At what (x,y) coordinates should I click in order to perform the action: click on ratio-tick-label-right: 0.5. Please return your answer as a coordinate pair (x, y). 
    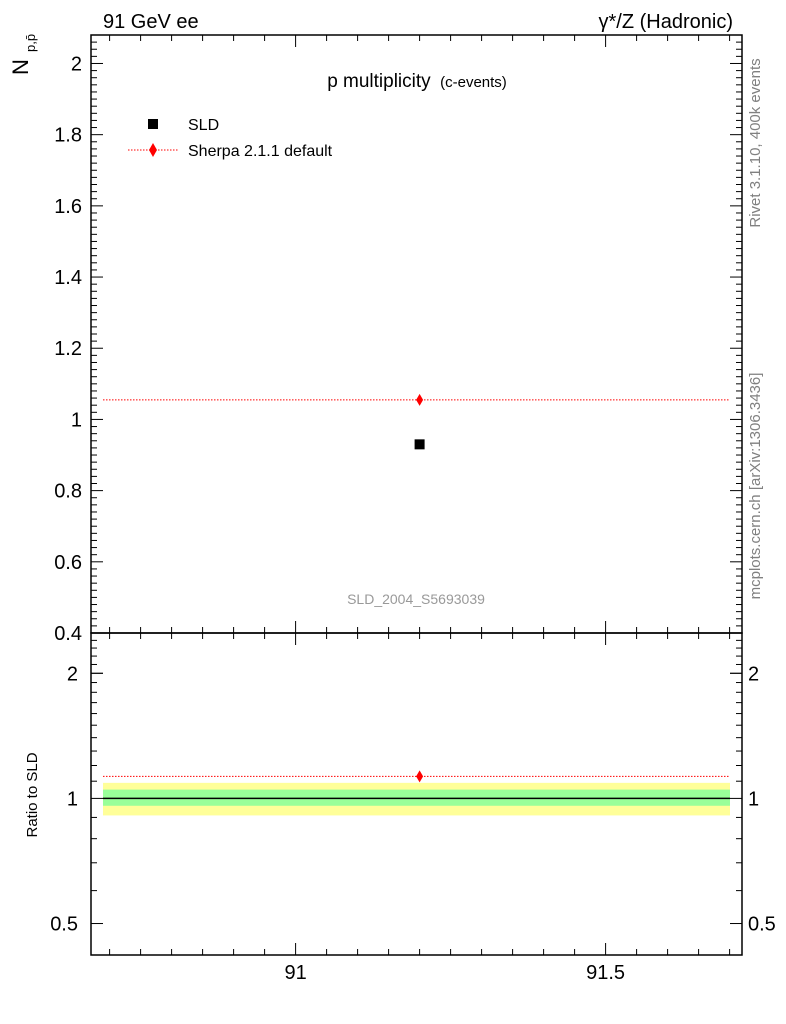
    Looking at the image, I should click on (762, 925).